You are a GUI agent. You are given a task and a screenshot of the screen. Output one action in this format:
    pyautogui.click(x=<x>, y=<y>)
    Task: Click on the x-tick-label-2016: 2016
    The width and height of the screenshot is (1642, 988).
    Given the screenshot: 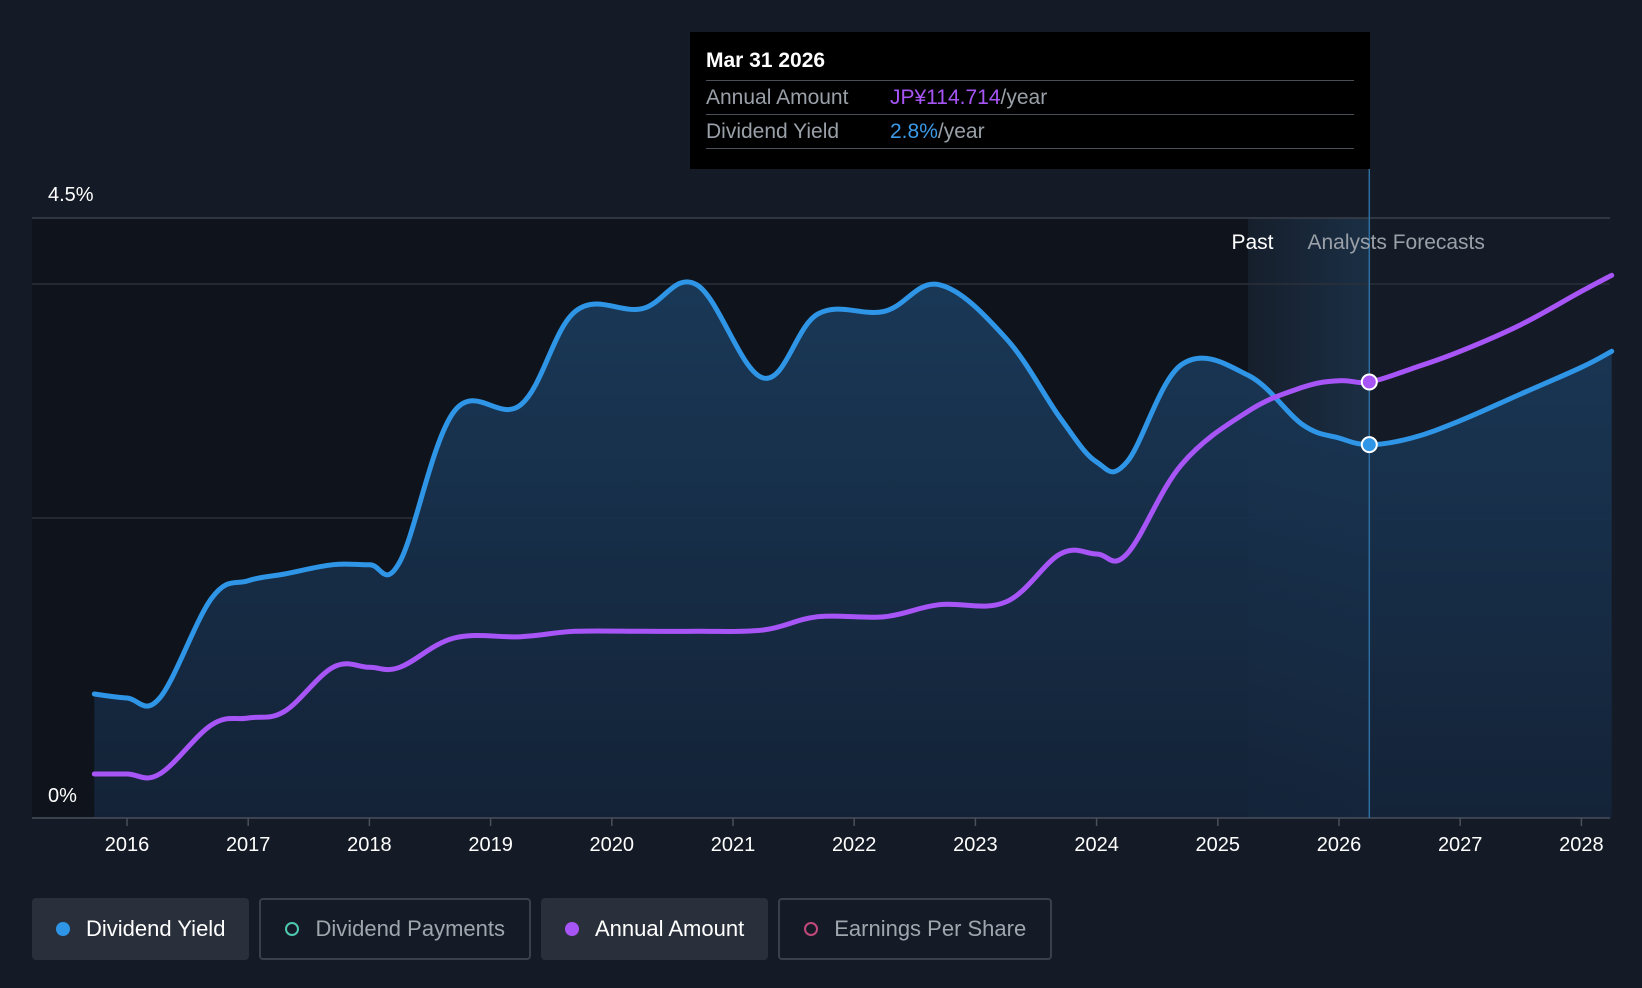 What is the action you would take?
    pyautogui.click(x=127, y=845)
    